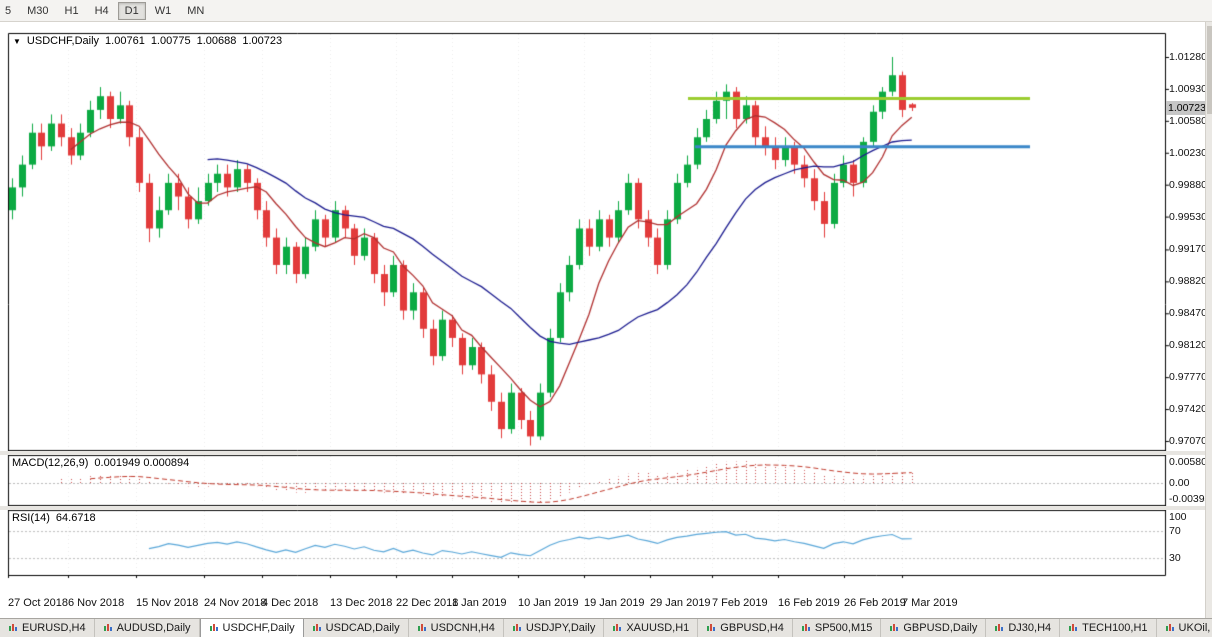 This screenshot has height=637, width=1212. What do you see at coordinates (1188, 345) in the screenshot?
I see `price-tick: 0.98120` at bounding box center [1188, 345].